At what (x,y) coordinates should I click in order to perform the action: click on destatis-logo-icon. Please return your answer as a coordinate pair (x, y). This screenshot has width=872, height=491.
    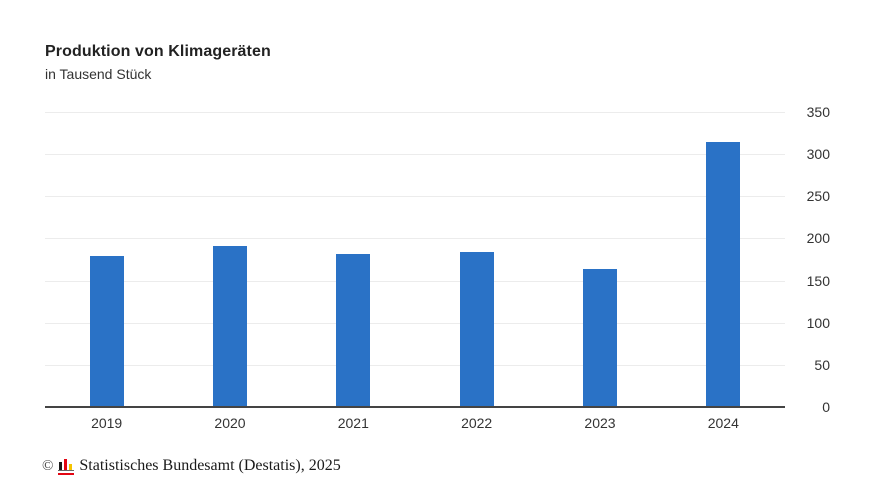
    Looking at the image, I should click on (66, 466).